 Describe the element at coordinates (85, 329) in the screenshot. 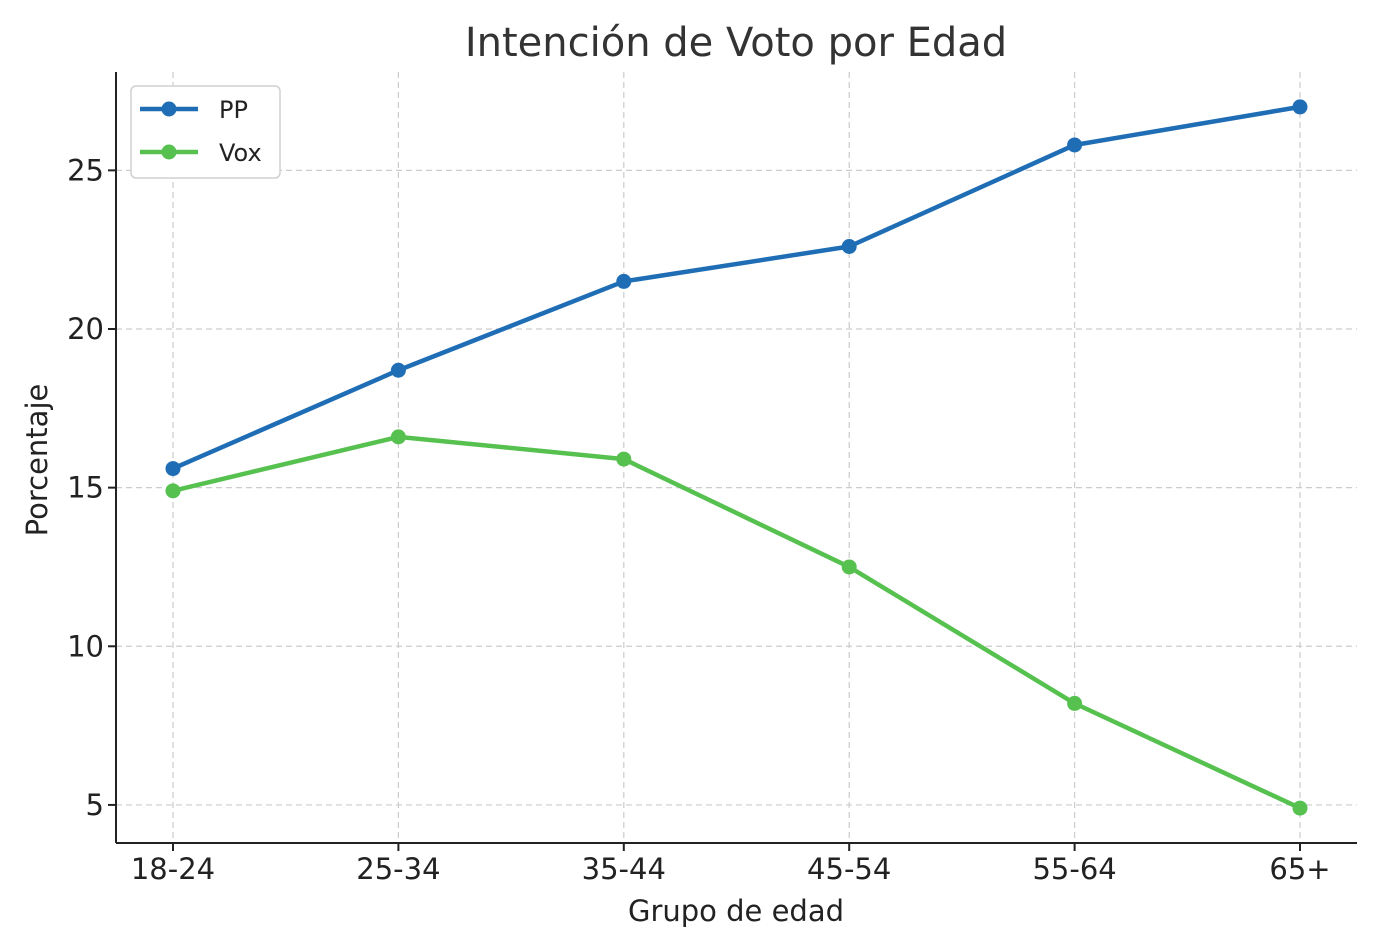

I see `y-tick-label: 20` at that location.